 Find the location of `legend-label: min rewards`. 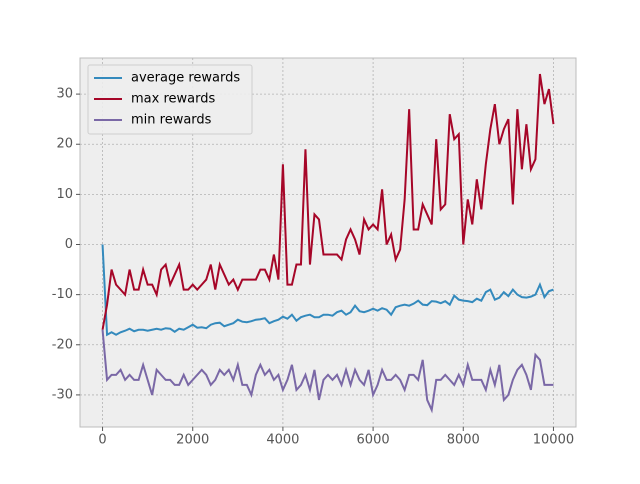

legend-label: min rewards is located at coordinates (171, 120).